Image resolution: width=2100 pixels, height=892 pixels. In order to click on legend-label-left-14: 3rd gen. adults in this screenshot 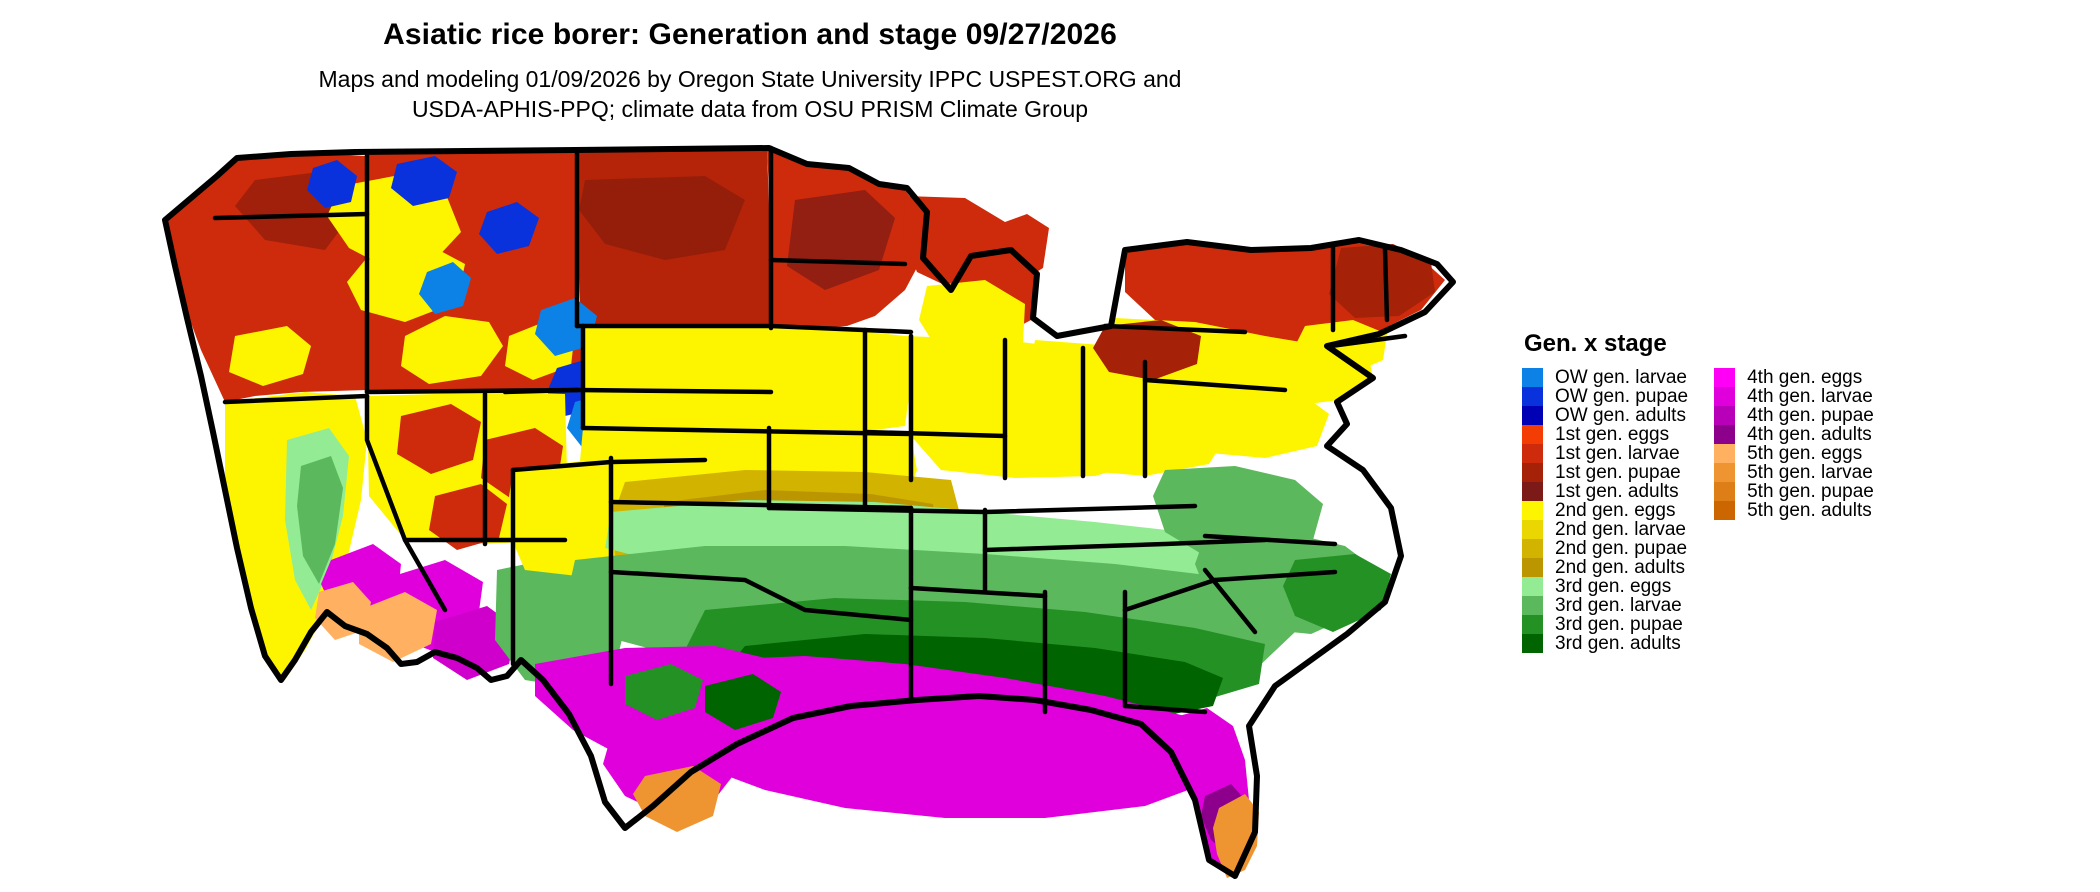, I will do `click(1618, 643)`.